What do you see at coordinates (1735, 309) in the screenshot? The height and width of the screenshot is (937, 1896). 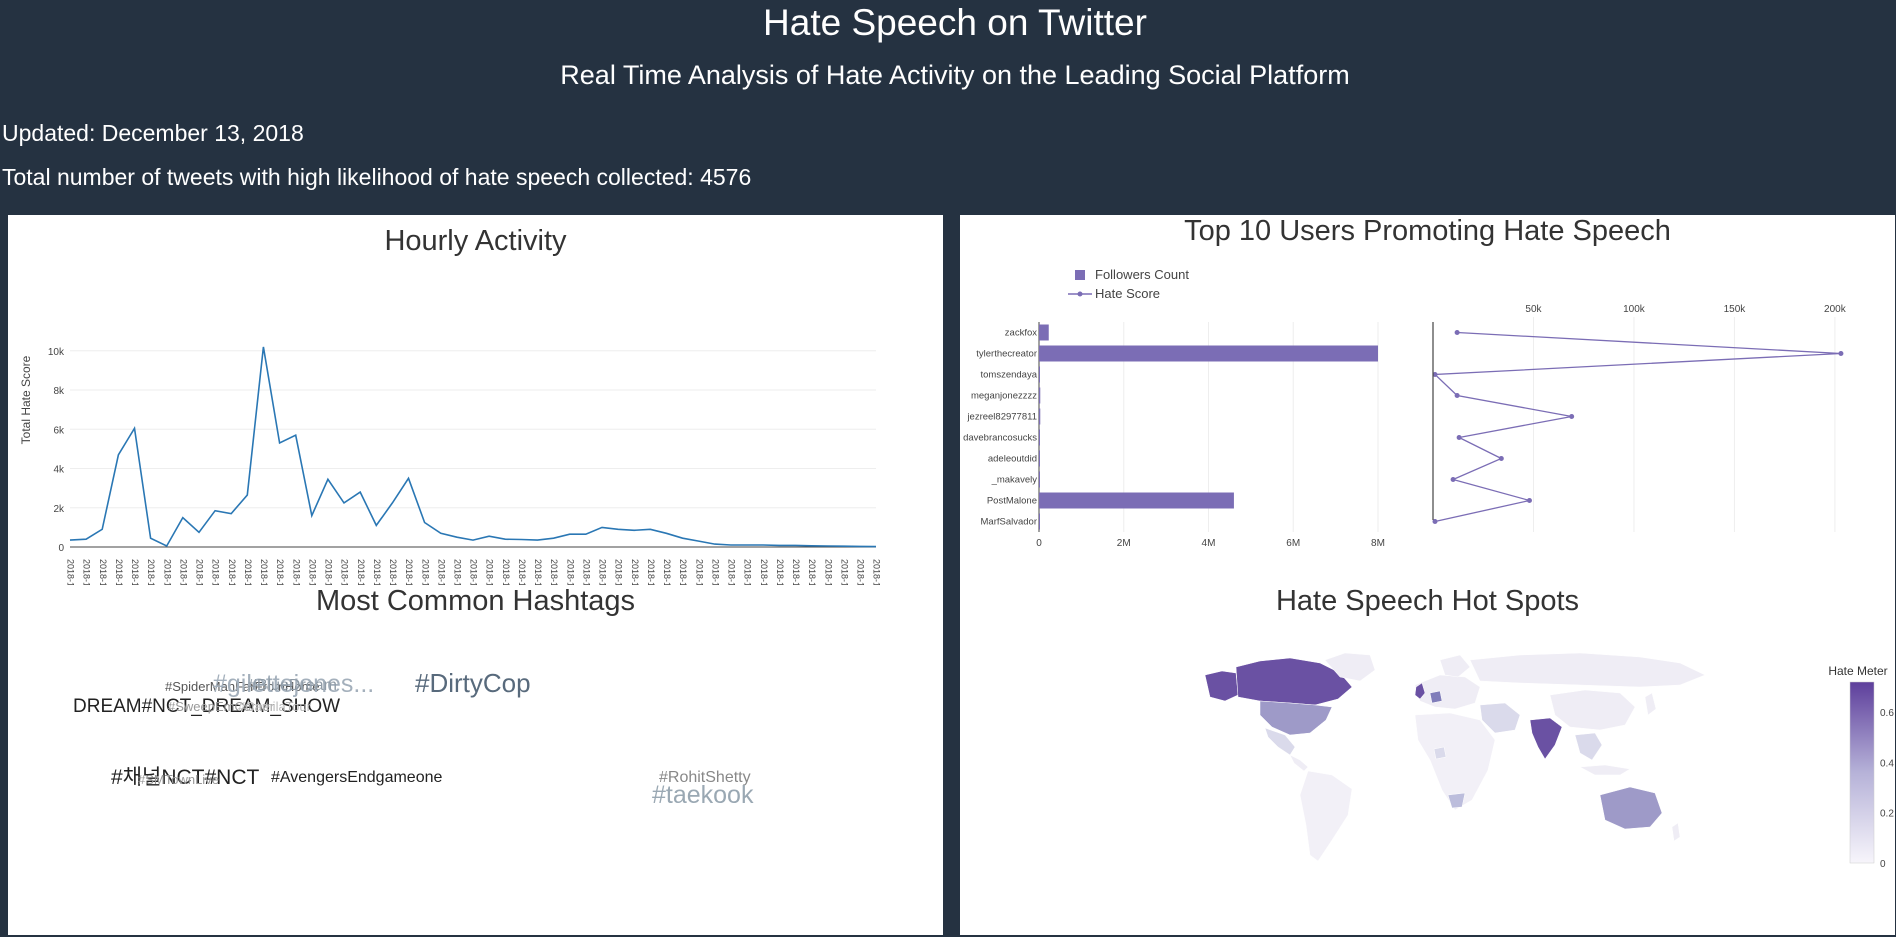 I see `users-line-tick: 150k` at bounding box center [1735, 309].